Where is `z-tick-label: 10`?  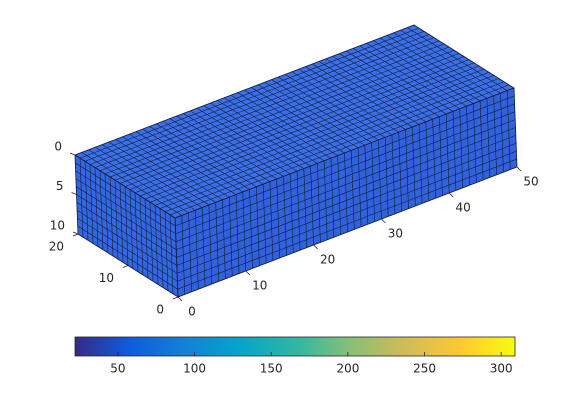
z-tick-label: 10 is located at coordinates (57, 226).